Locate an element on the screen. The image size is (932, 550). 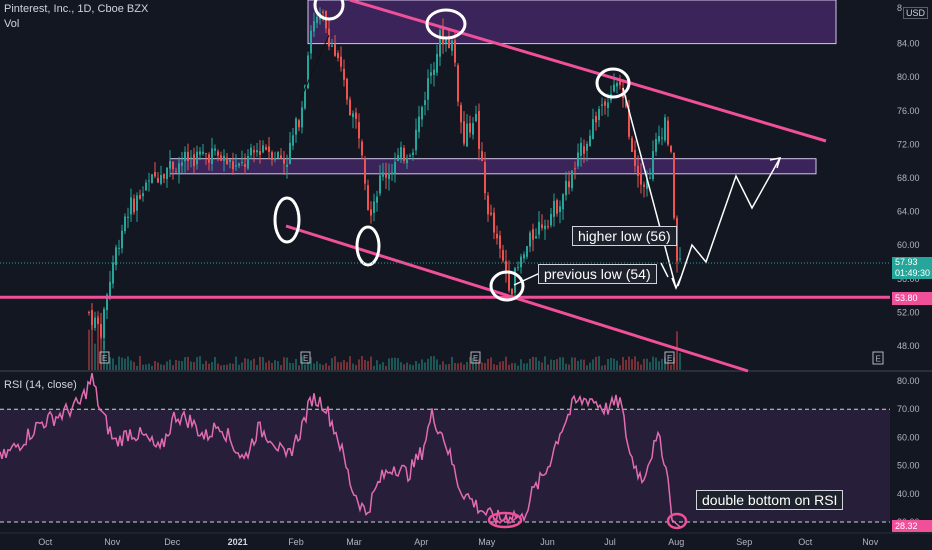
mid-zone is located at coordinates (493, 166).